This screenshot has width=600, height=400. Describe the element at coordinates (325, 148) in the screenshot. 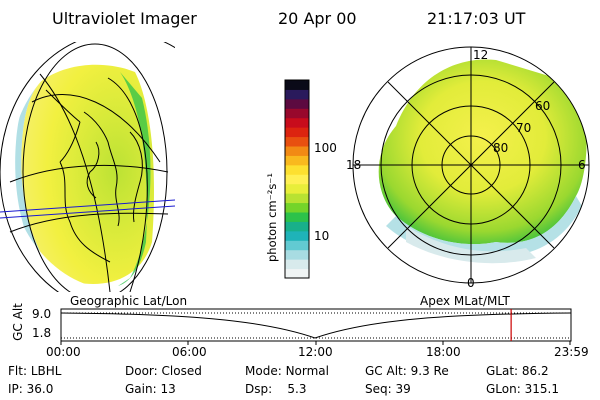

I see `colorbar-tick-100: 100` at that location.